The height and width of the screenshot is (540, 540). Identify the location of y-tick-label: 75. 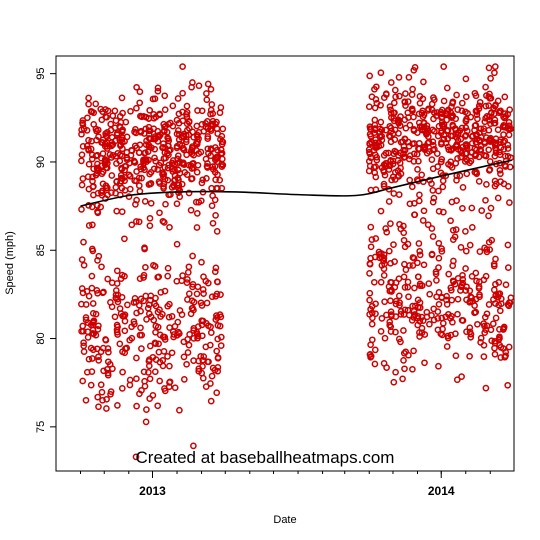
(41, 427).